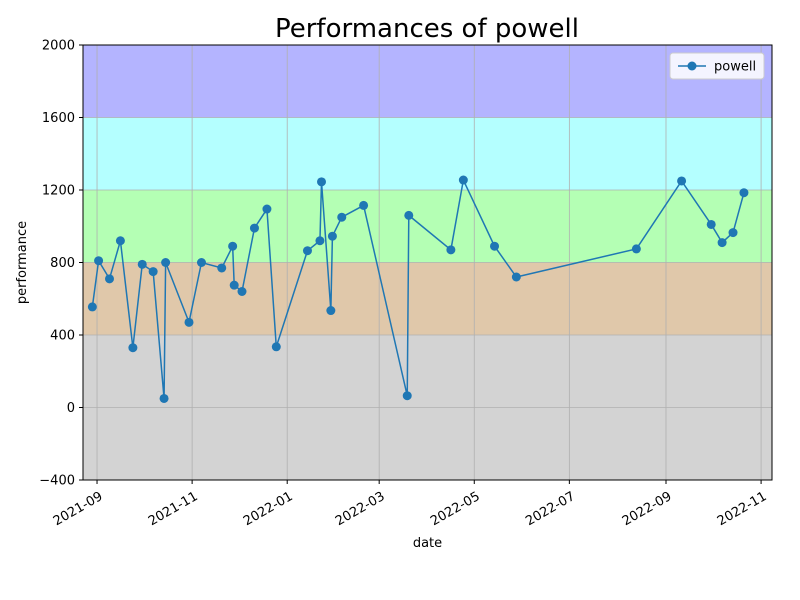 Image resolution: width=800 pixels, height=600 pixels. I want to click on band-1600-2000, so click(427, 81).